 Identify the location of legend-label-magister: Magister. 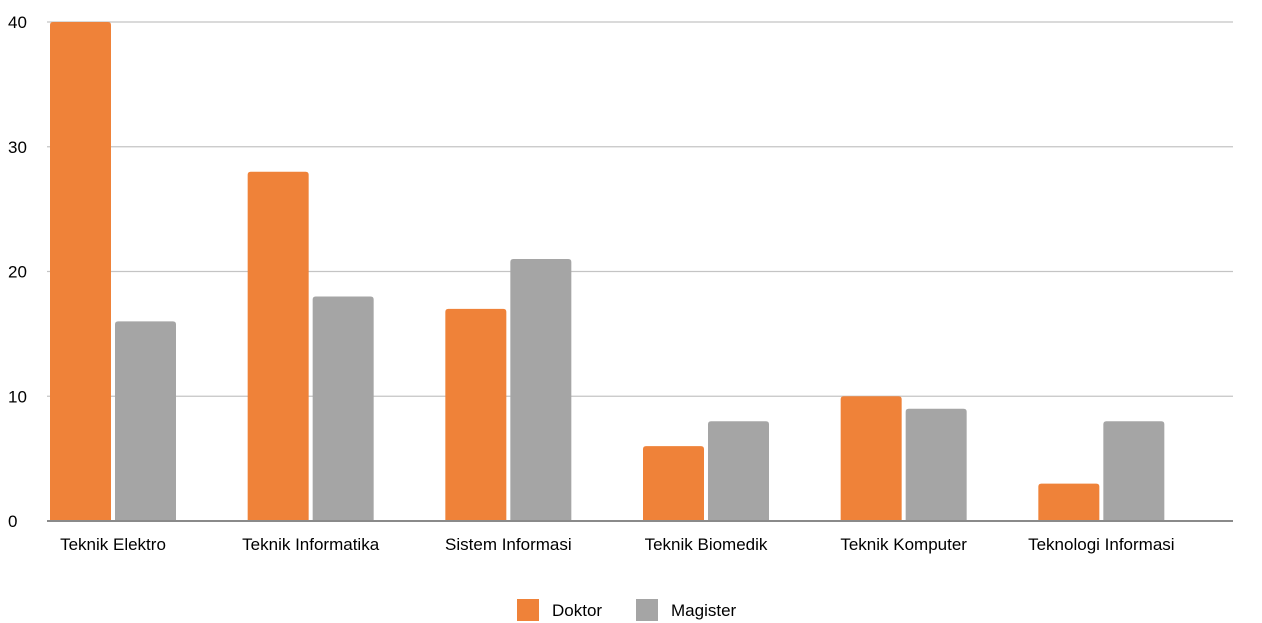
(704, 610).